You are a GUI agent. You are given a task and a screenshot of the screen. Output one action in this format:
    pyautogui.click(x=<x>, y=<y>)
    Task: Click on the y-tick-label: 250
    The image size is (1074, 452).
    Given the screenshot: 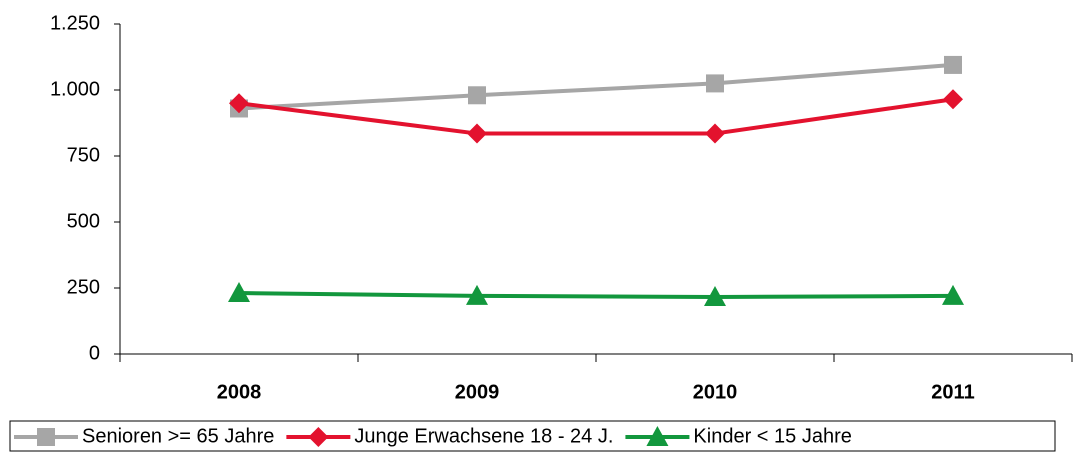 What is the action you would take?
    pyautogui.click(x=83, y=287)
    